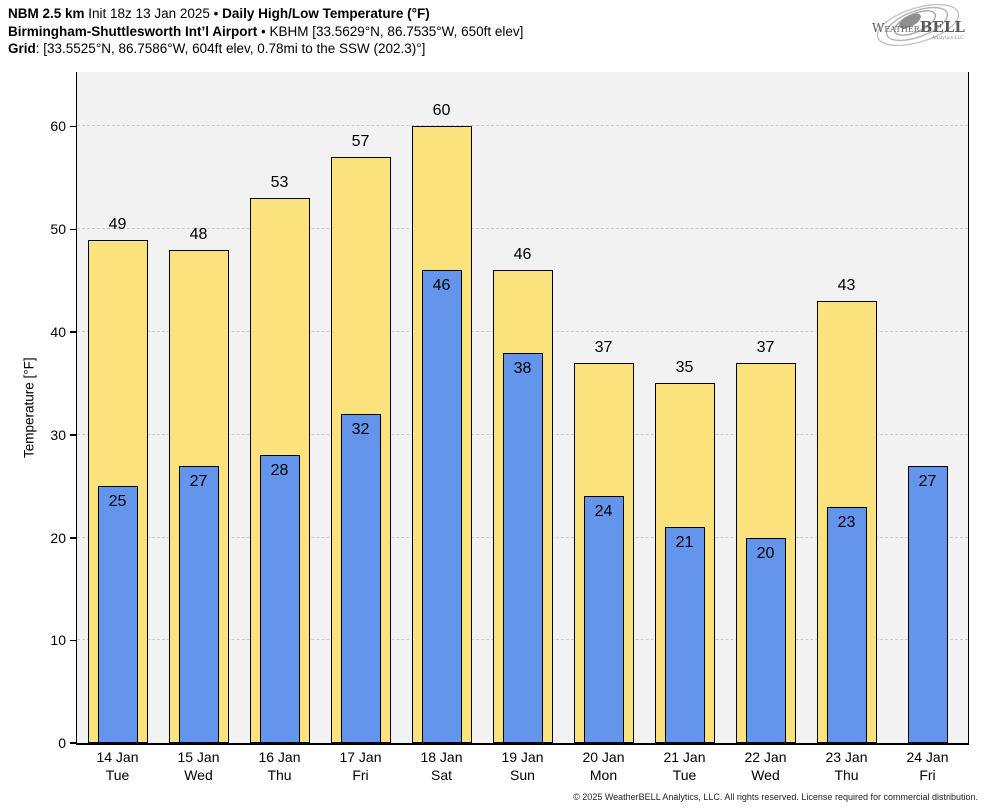 The width and height of the screenshot is (984, 808). What do you see at coordinates (765, 766) in the screenshot?
I see `x-axis-label: 22 Jan Wed` at bounding box center [765, 766].